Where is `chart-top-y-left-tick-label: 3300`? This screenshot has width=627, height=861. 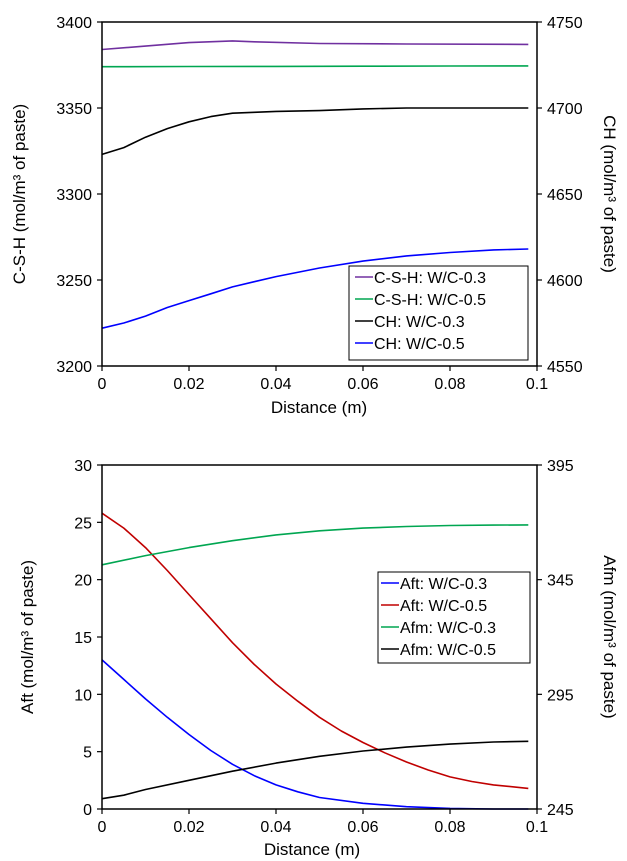 chart-top-y-left-tick-label: 3300 is located at coordinates (74, 195).